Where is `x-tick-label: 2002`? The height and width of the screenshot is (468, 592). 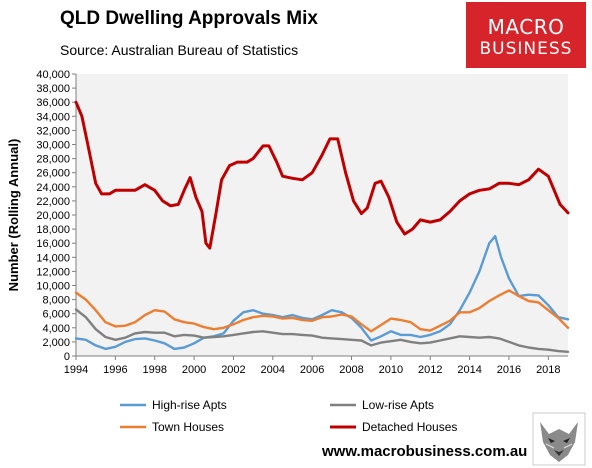 x-tick-label: 2002 is located at coordinates (233, 370).